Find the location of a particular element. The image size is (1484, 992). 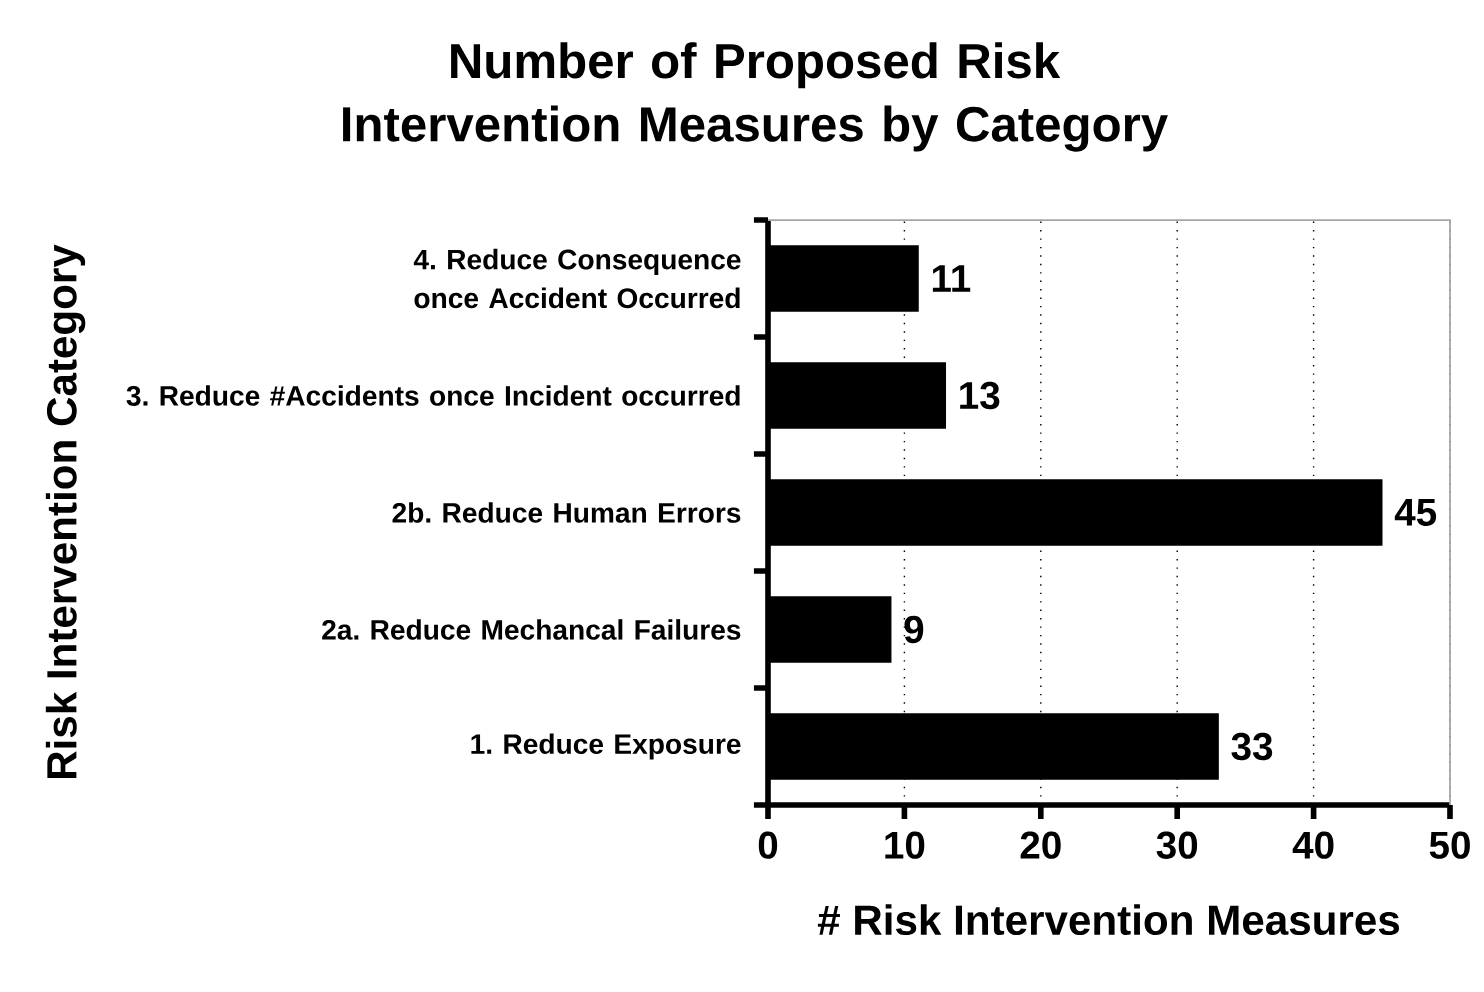

y-tick-label: 2b. Reduce Human Errors is located at coordinates (566, 512).